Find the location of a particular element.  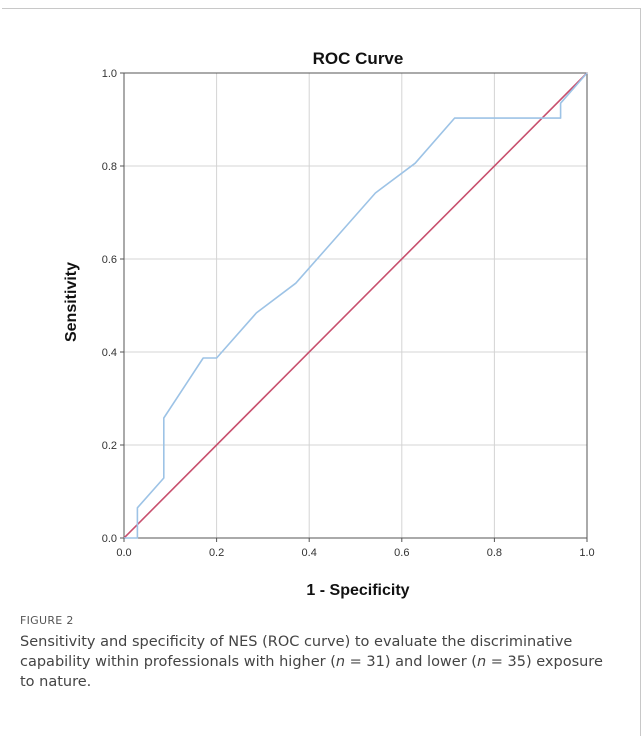

caption-n-symbol-2: n is located at coordinates (481, 662).